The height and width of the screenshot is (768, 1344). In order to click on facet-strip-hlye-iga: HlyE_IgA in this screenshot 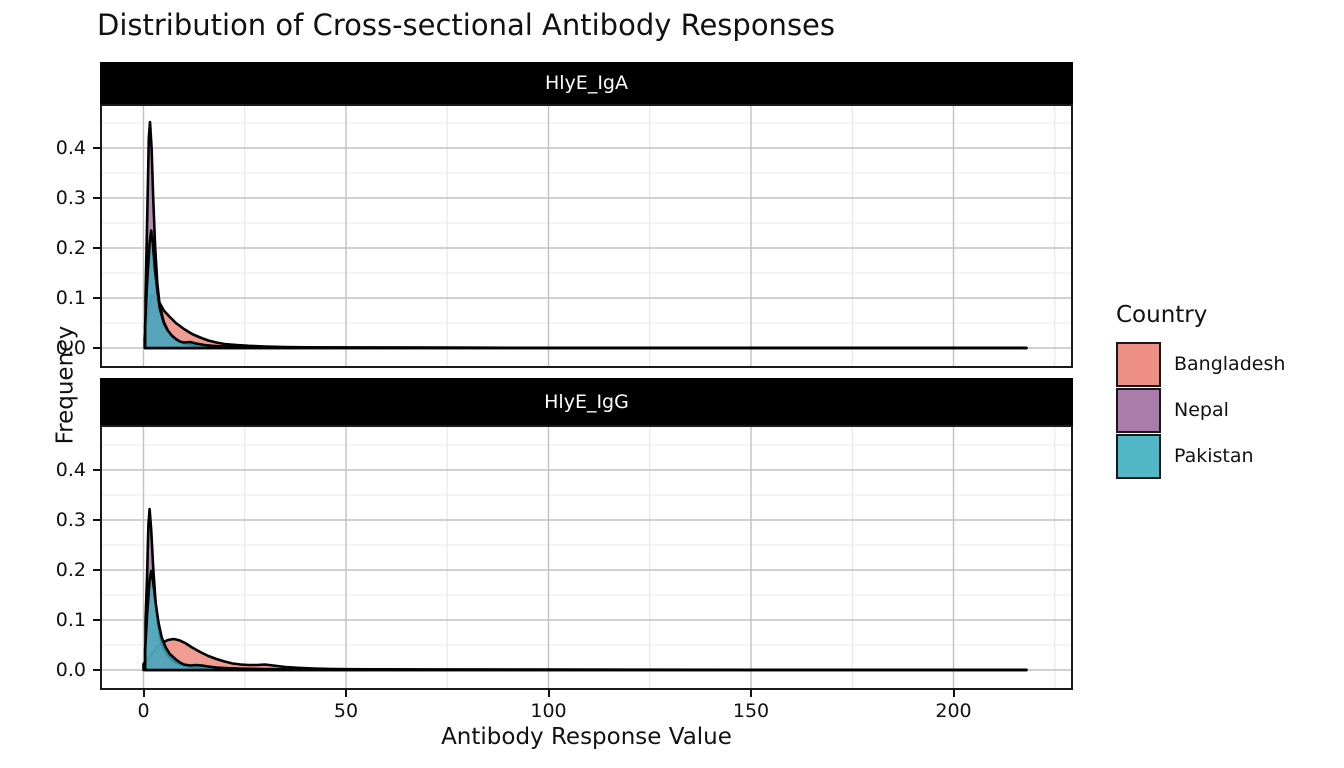, I will do `click(586, 83)`.